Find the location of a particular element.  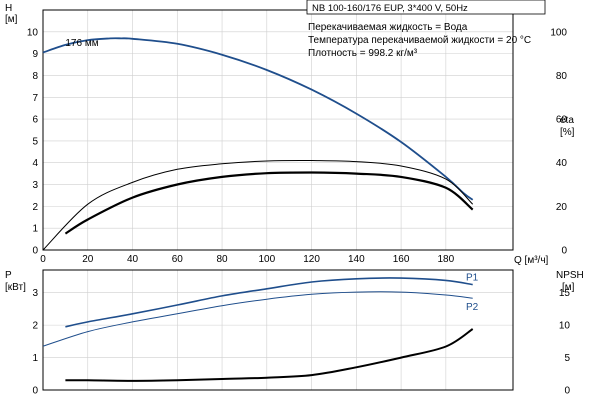

x-tick-label: 120 is located at coordinates (311, 259).